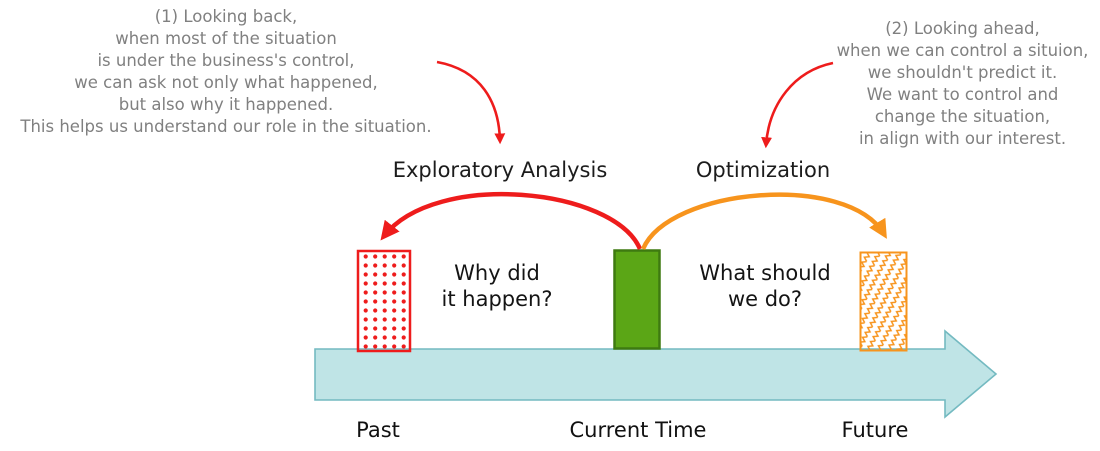 This screenshot has height=451, width=1100. What do you see at coordinates (763, 221) in the screenshot?
I see `optimization-arc-connector` at bounding box center [763, 221].